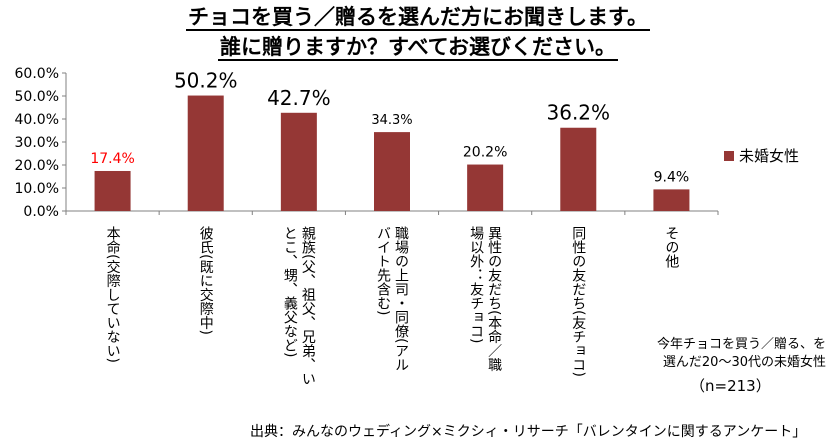 The width and height of the screenshot is (836, 447). I want to click on y-tick-label: 60.0%, so click(37, 74).